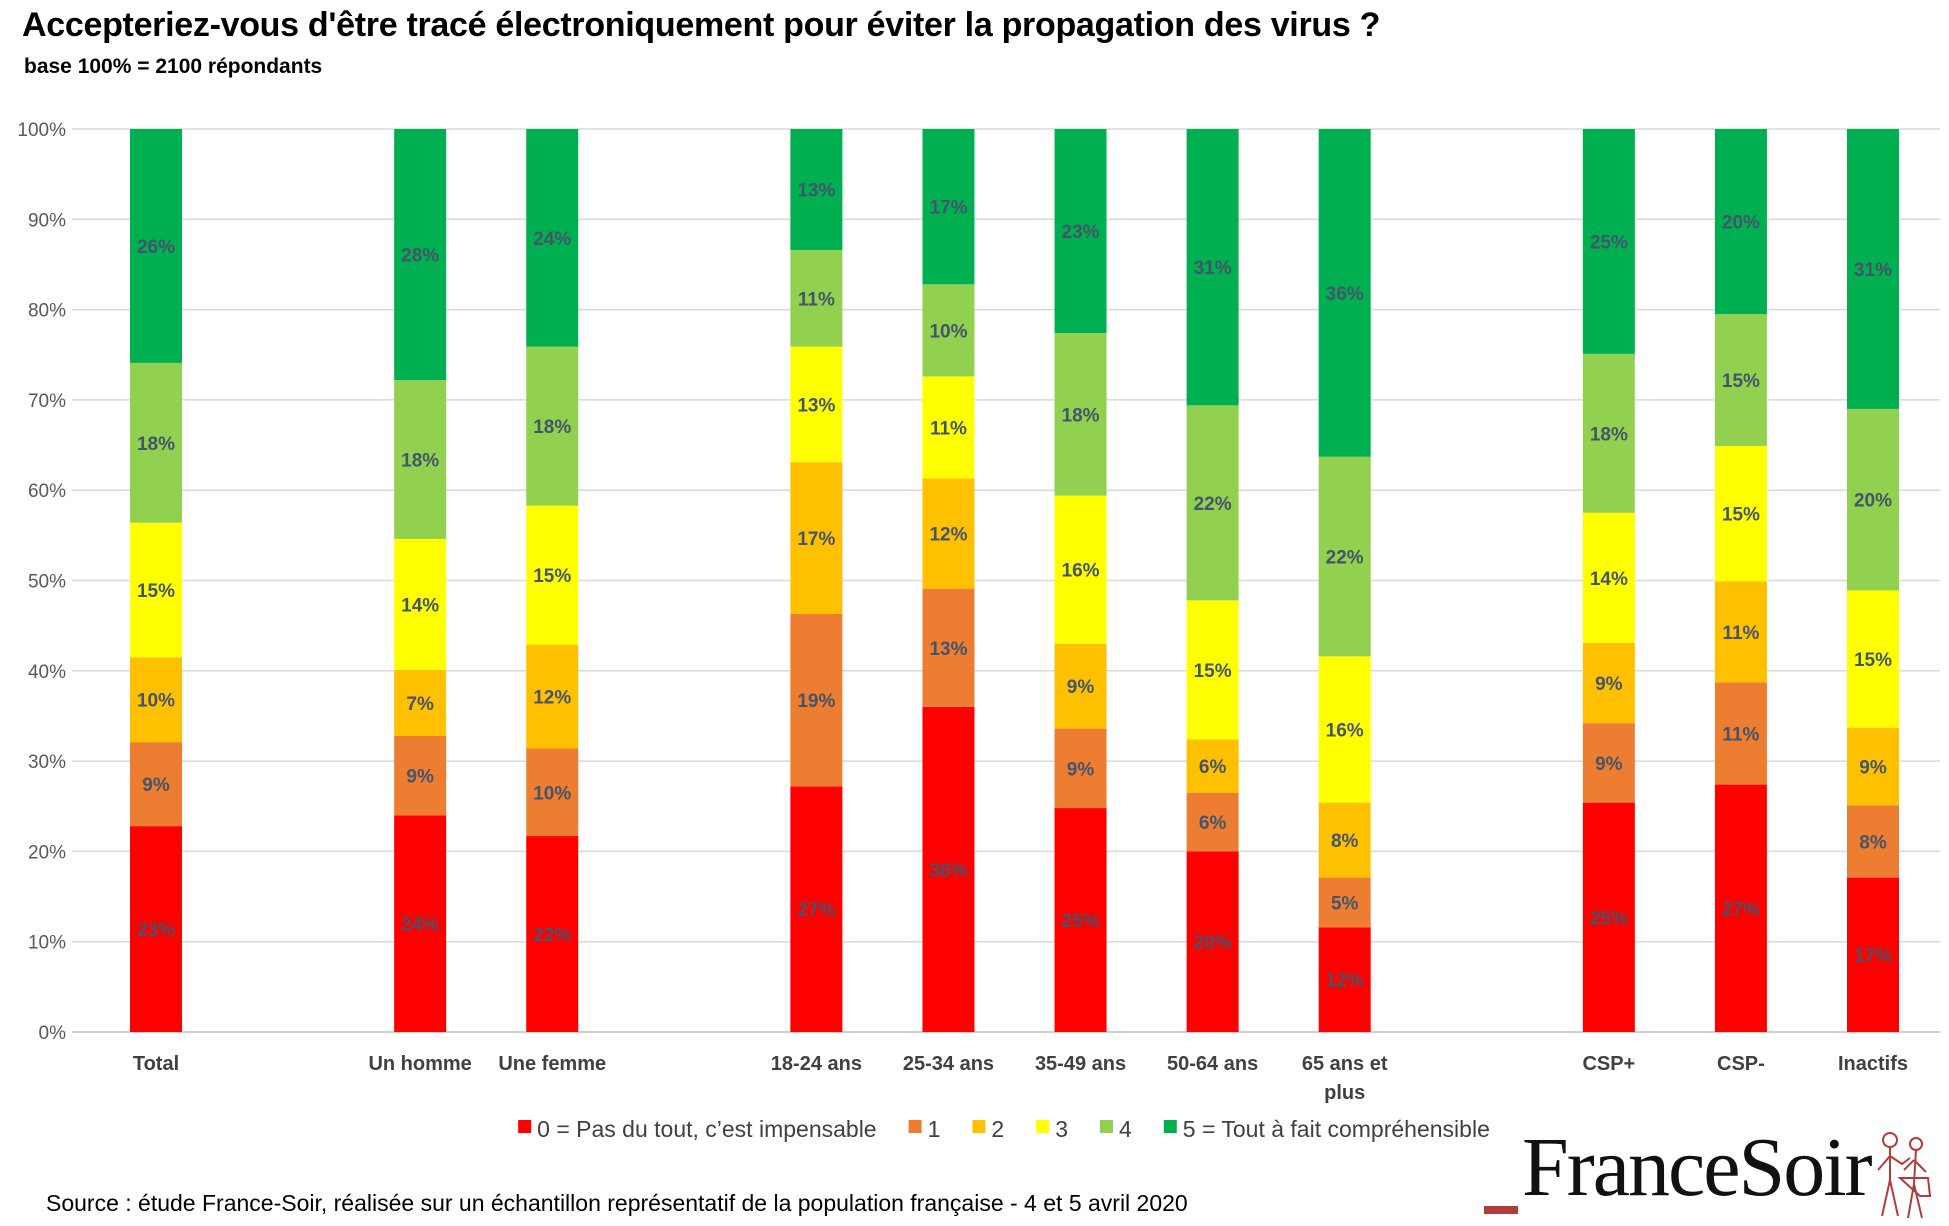 This screenshot has width=1949, height=1226. What do you see at coordinates (1345, 981) in the screenshot?
I see `data-label: 12%` at bounding box center [1345, 981].